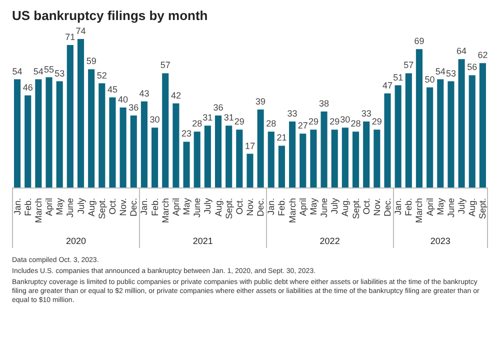  What do you see at coordinates (123, 99) in the screenshot?
I see `data-label: 40` at bounding box center [123, 99].